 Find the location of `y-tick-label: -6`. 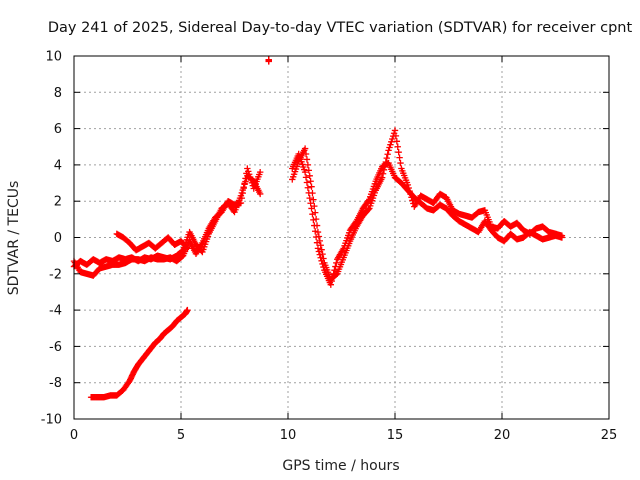

y-tick-label: -6 is located at coordinates (55, 347).